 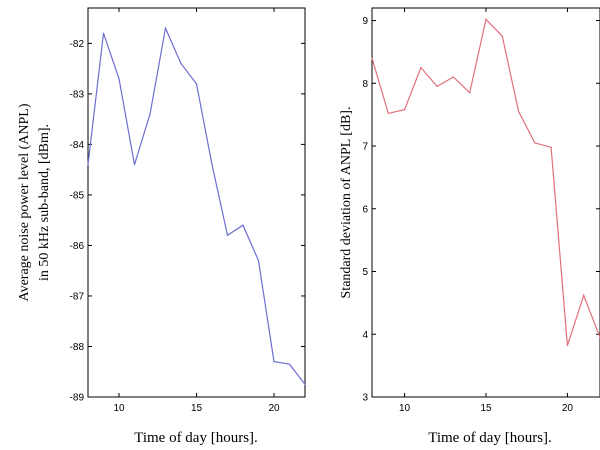 I want to click on y-tick-label: -89, so click(x=77, y=398).